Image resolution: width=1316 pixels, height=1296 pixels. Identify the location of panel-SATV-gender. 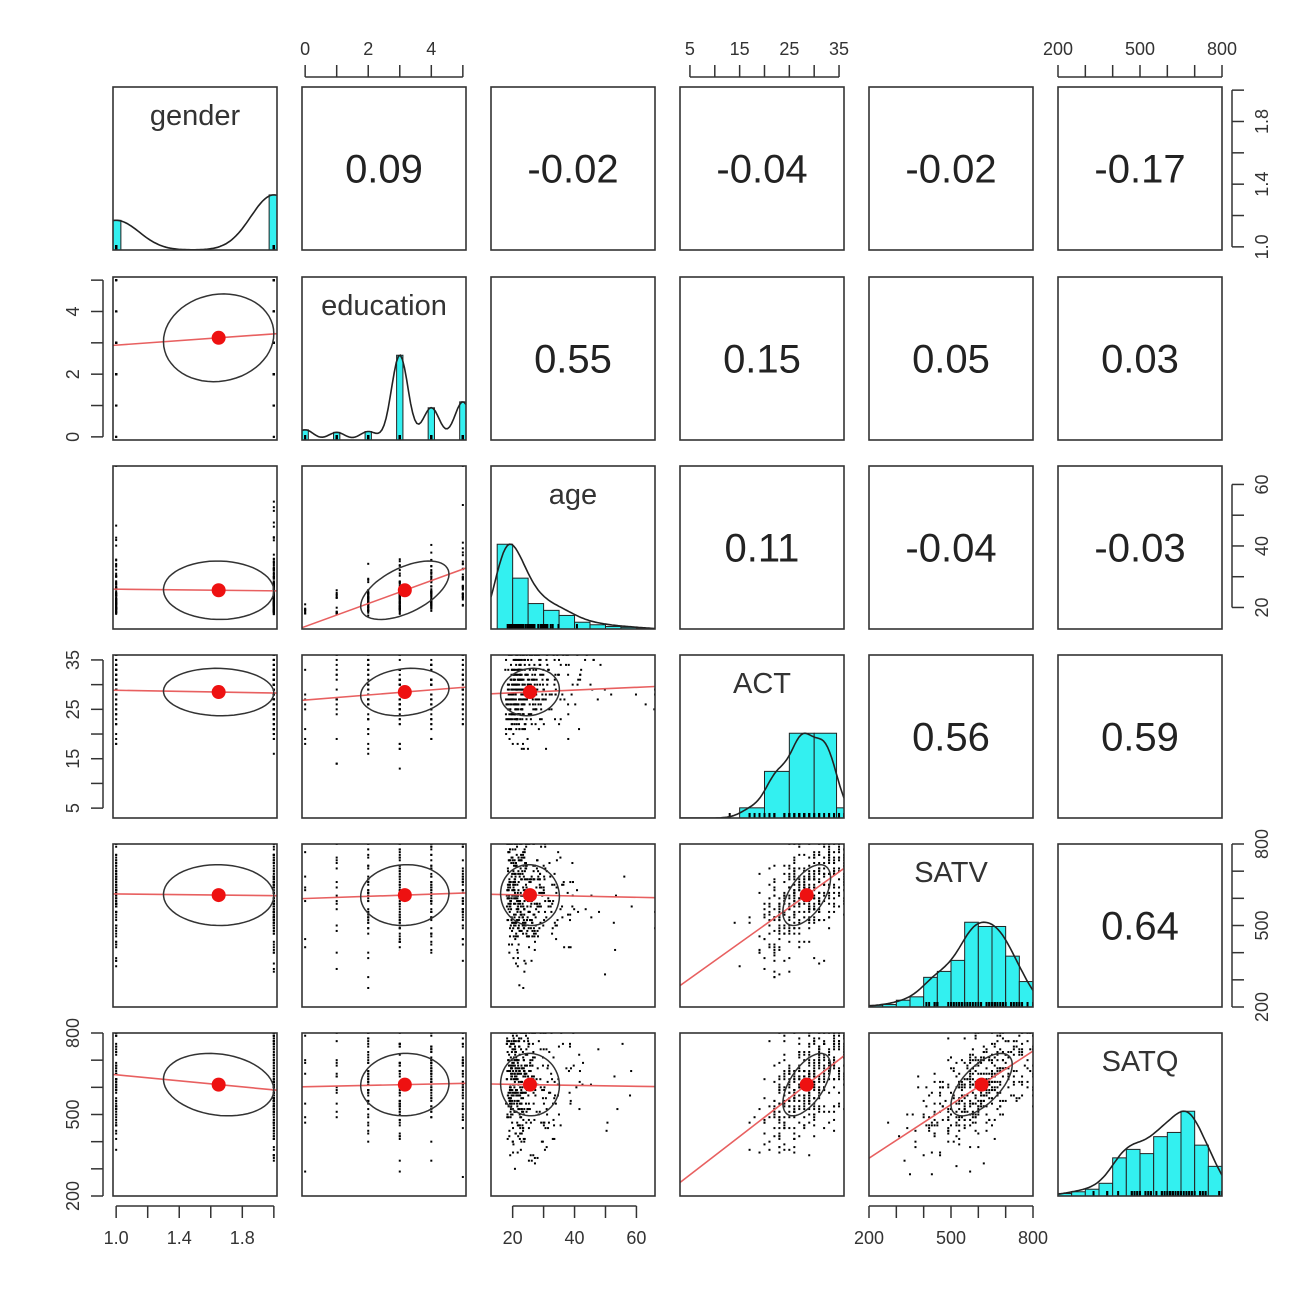
(195, 925).